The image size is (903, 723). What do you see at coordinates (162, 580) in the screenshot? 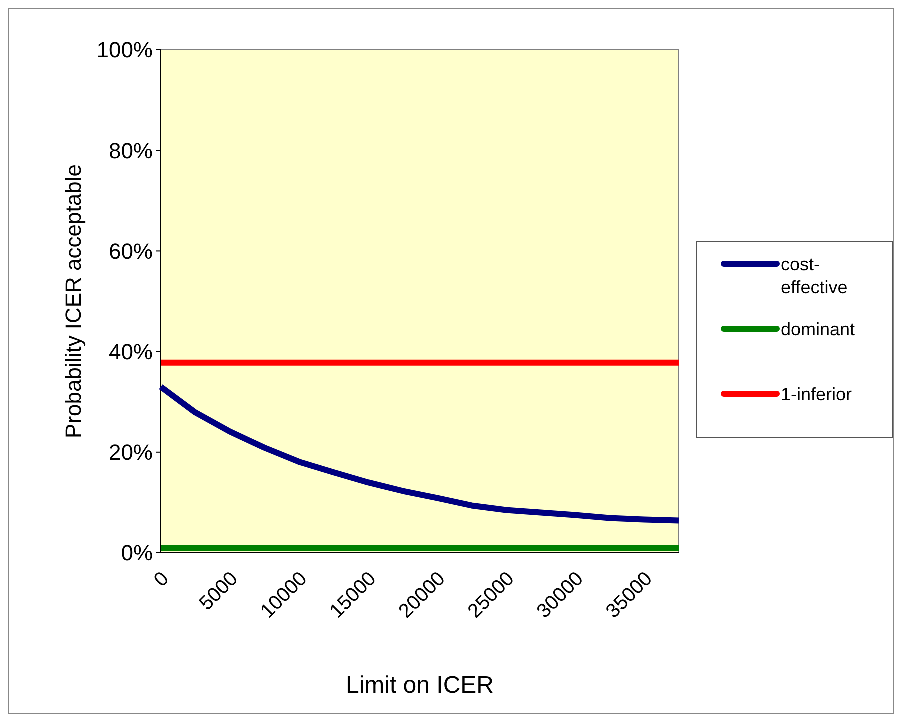
I see `x-tick-label: 0` at bounding box center [162, 580].